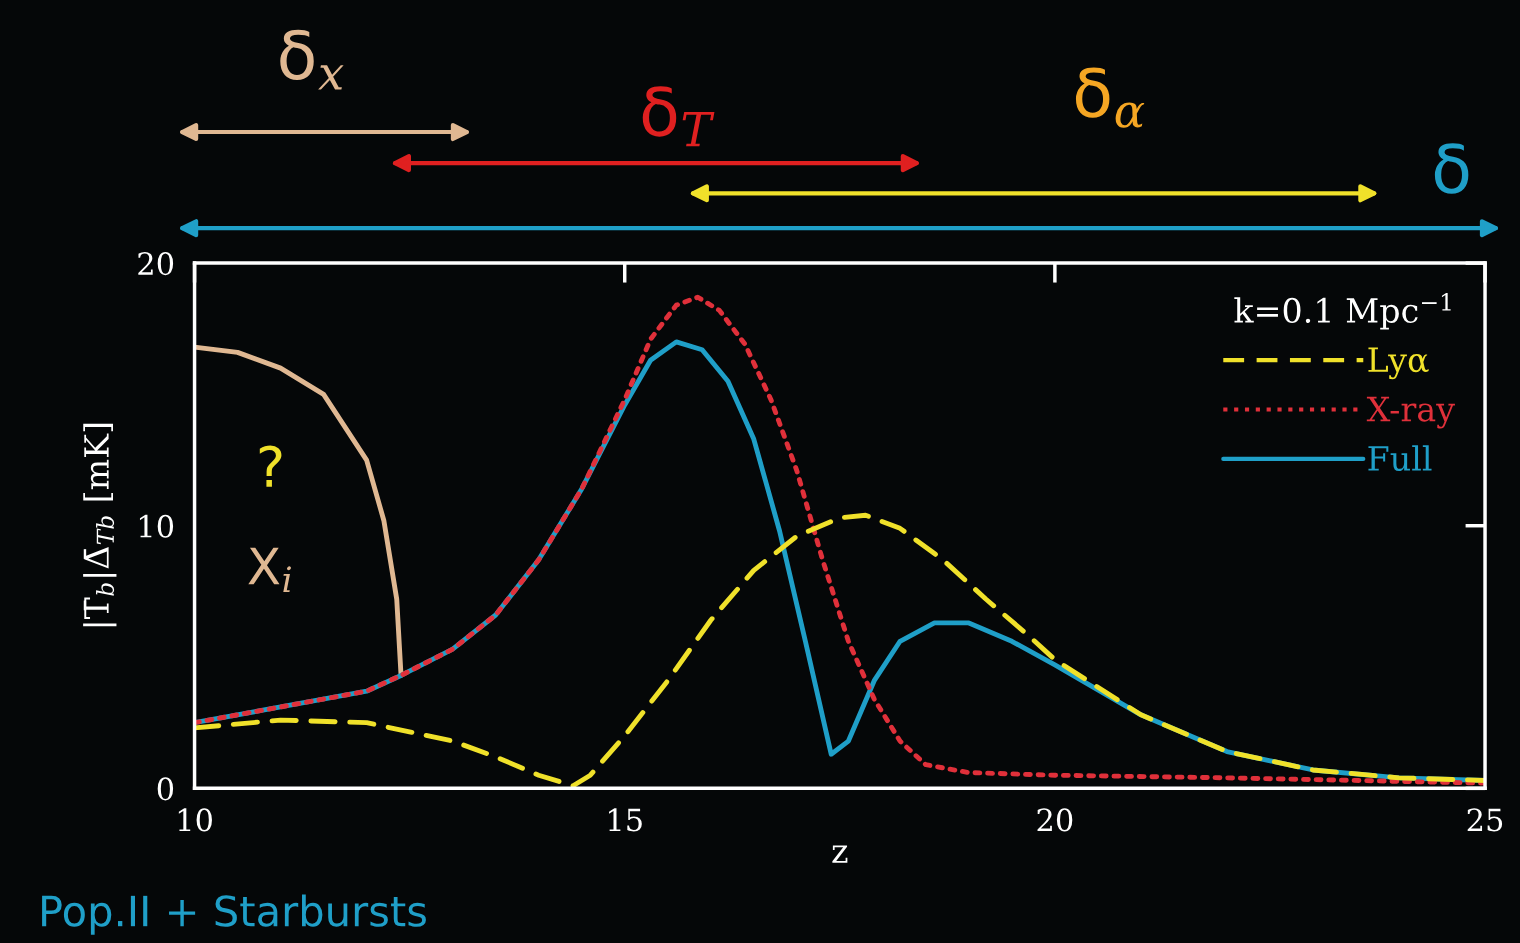 This screenshot has height=943, width=1520. What do you see at coordinates (1398, 363) in the screenshot?
I see `legend-label: Lyα` at bounding box center [1398, 363].